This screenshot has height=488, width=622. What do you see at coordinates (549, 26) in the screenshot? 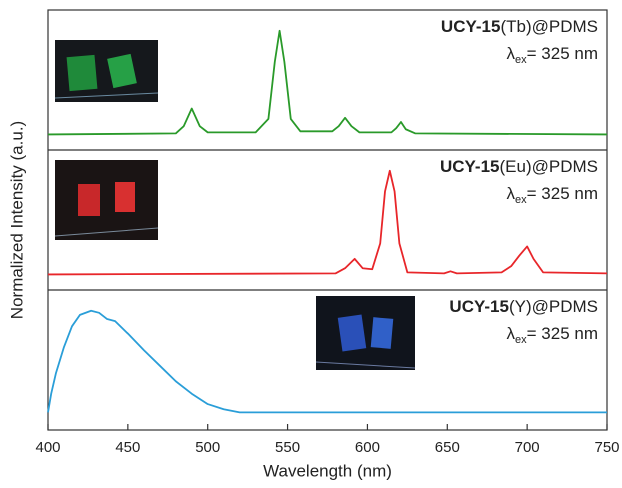
I see `sample-label-rest: (Tb)@PDMS` at bounding box center [549, 26].